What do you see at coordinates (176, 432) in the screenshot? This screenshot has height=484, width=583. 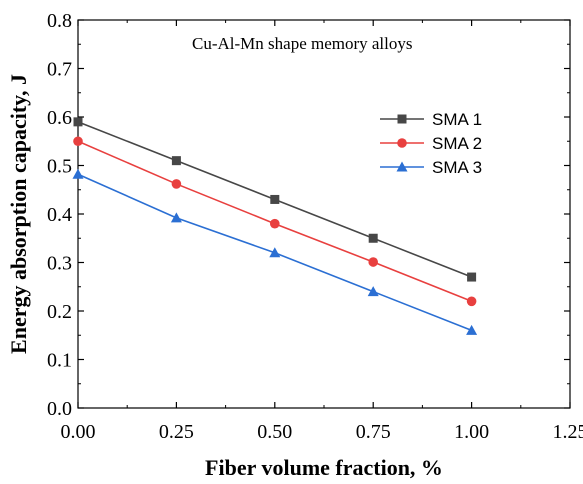 I see `x-tick-label: 0.25` at bounding box center [176, 432].